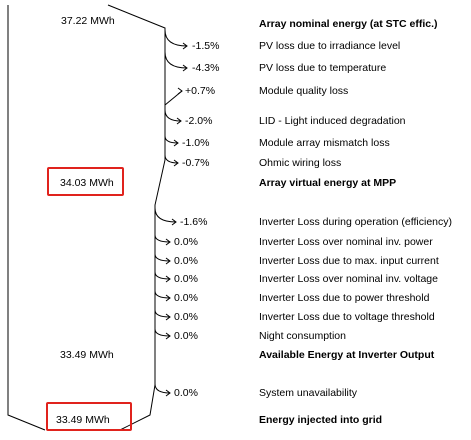  Describe the element at coordinates (330, 46) in the screenshot. I see `loss-irradiance-label: PV loss due to irradiance level` at that location.